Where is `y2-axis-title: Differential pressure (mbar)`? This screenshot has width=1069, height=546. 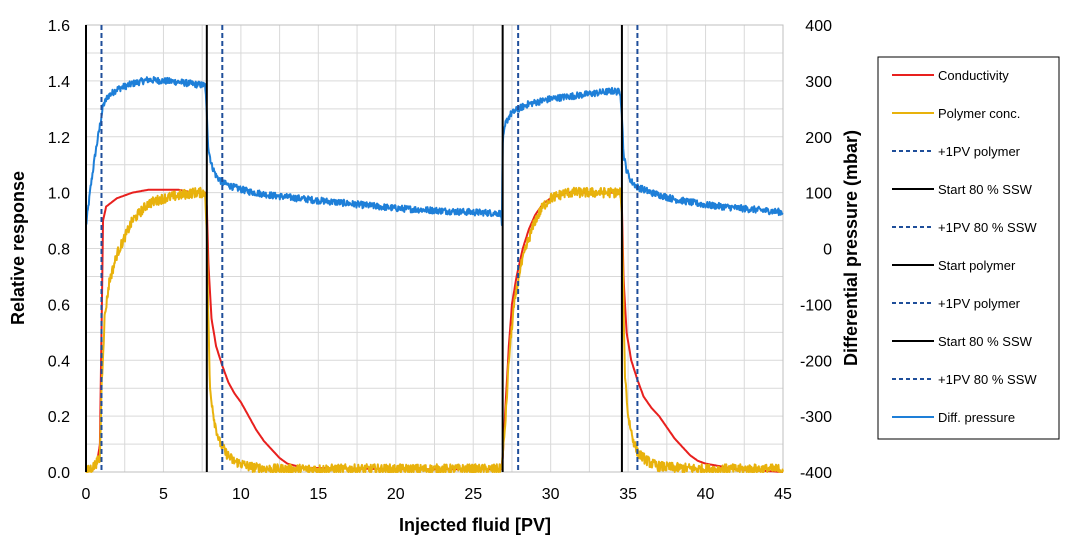 y2-axis-title: Differential pressure (mbar) is located at coordinates (851, 248).